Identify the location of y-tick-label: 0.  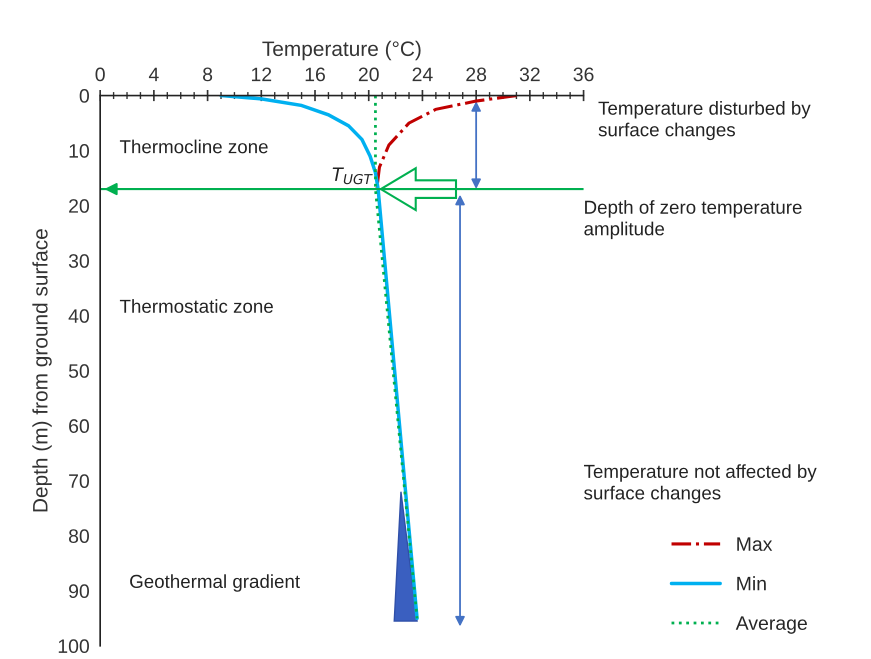
(84, 96).